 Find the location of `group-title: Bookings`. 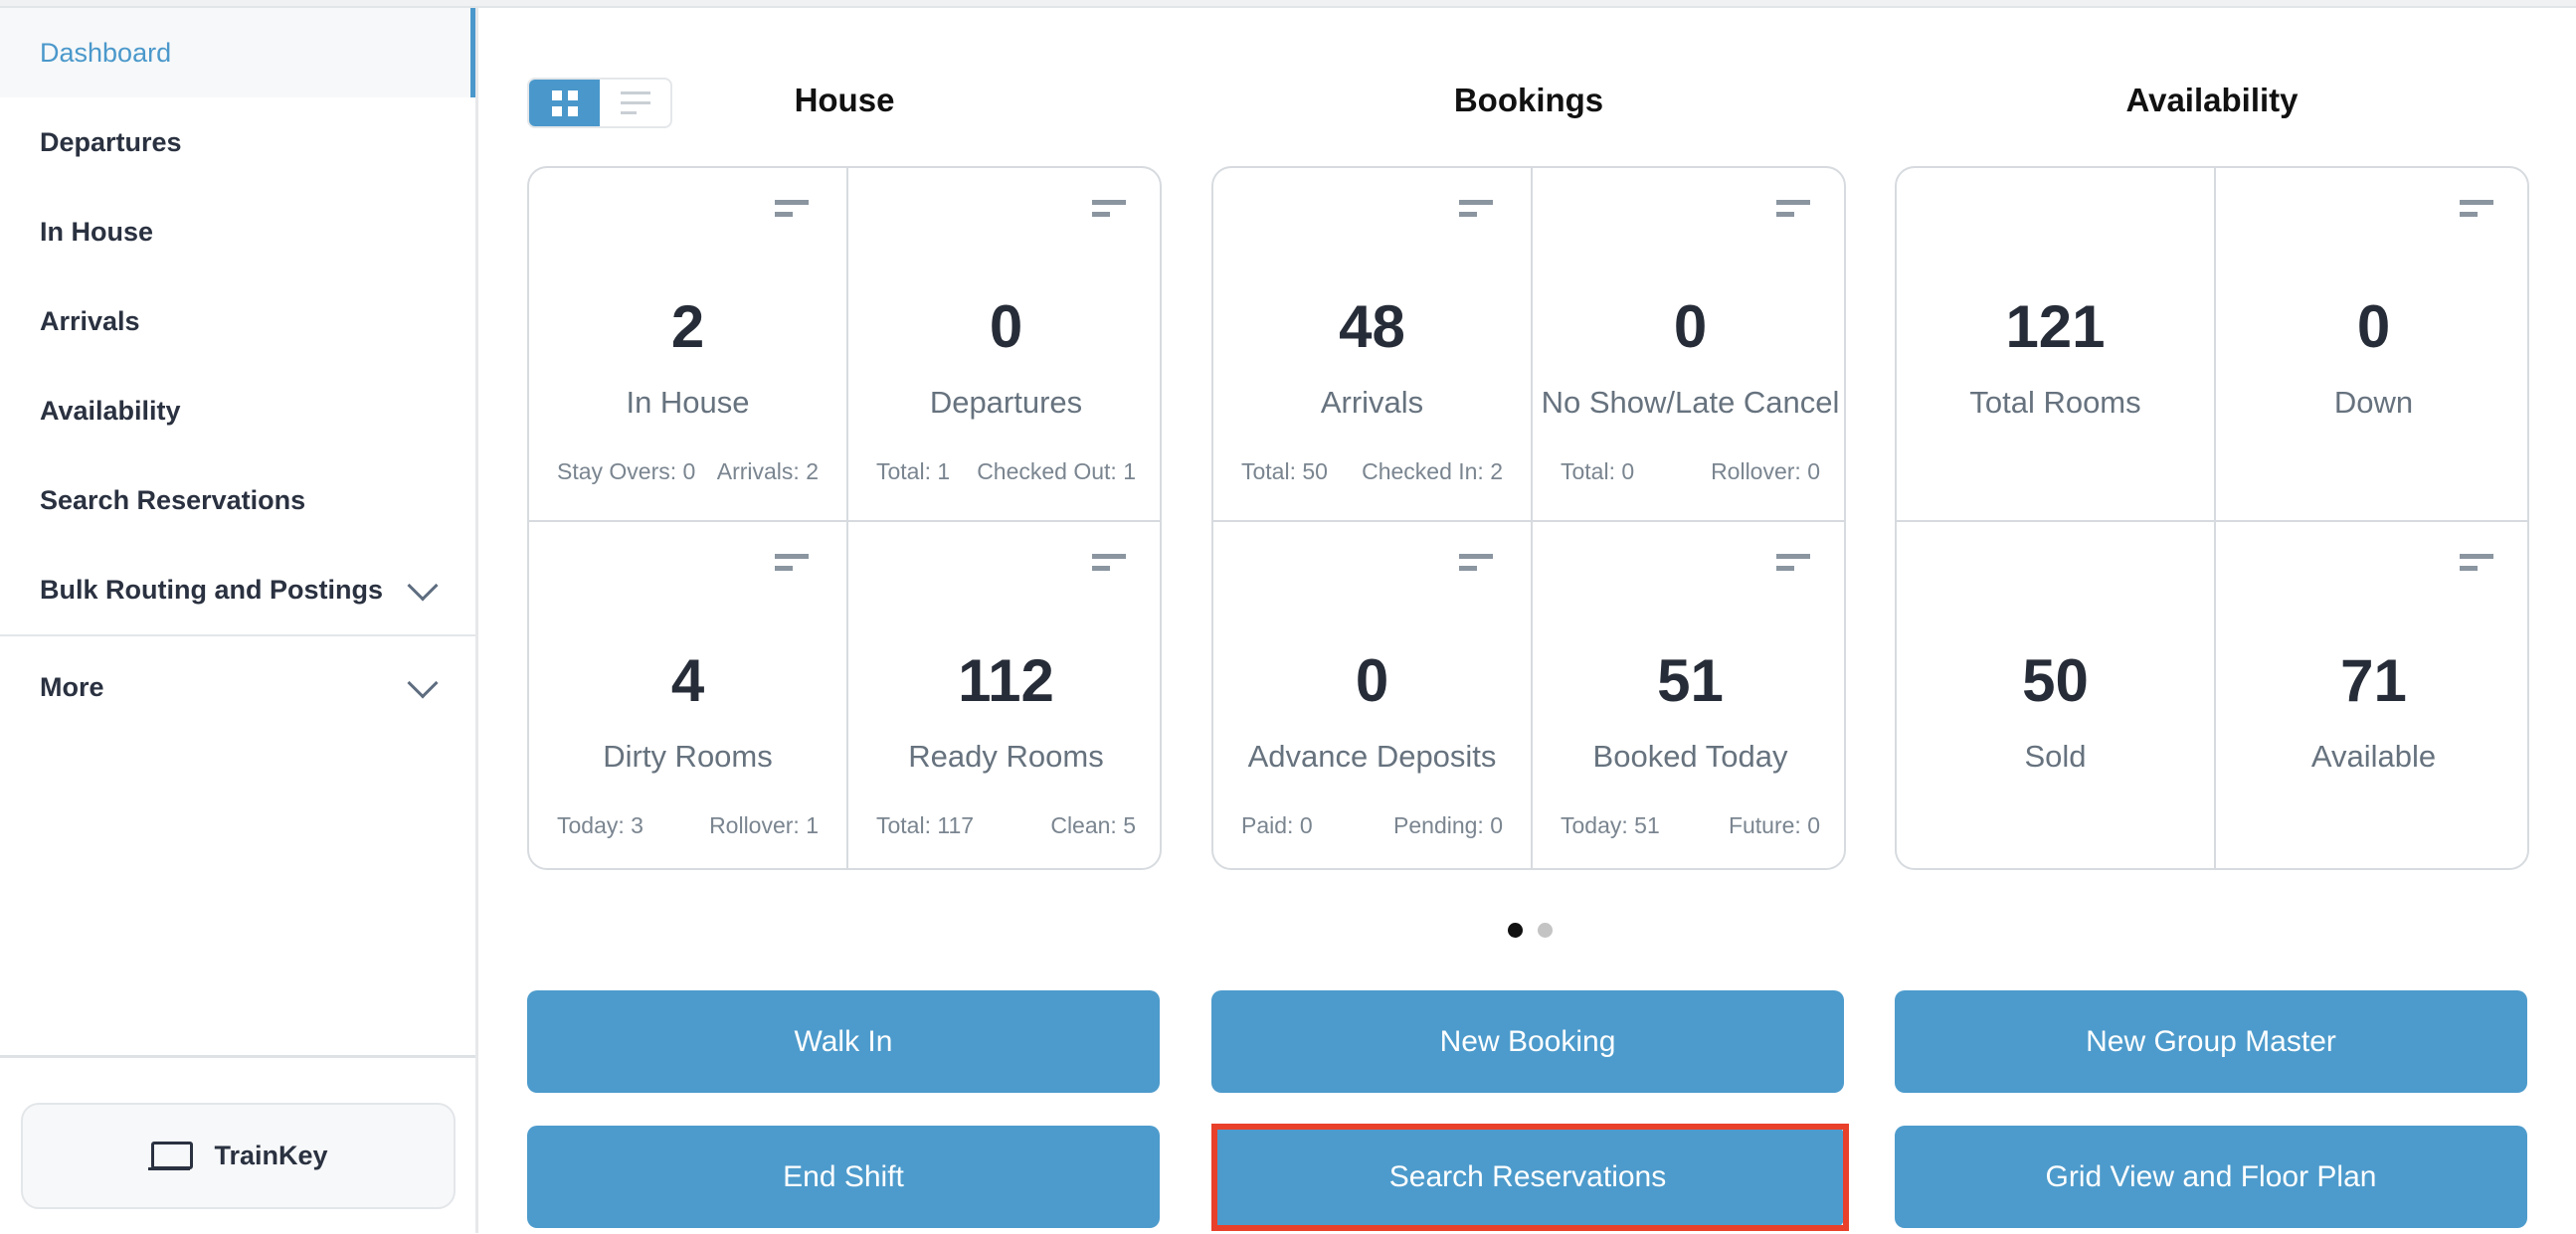

group-title: Bookings is located at coordinates (1528, 100).